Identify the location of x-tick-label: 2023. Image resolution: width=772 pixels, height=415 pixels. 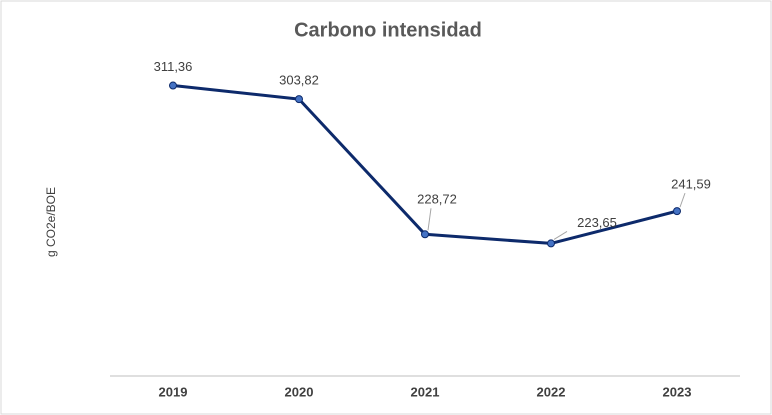
(677, 391).